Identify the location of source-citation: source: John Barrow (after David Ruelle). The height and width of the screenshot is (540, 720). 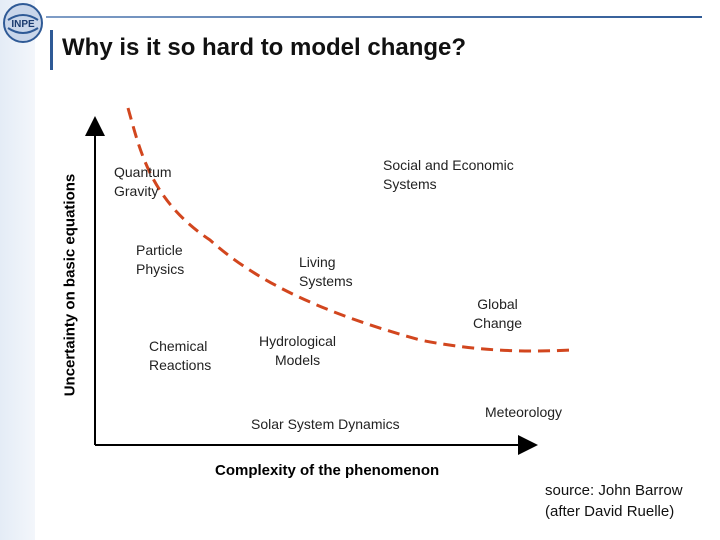
(614, 501).